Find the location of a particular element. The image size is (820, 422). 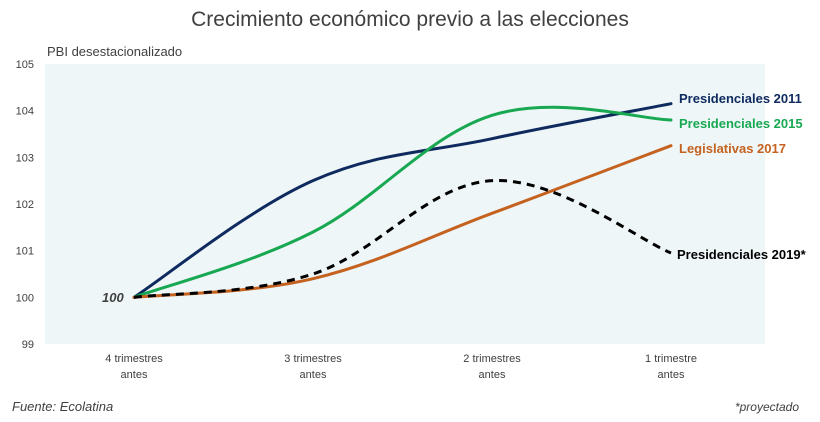

y-tick-label: 99 is located at coordinates (28, 345).